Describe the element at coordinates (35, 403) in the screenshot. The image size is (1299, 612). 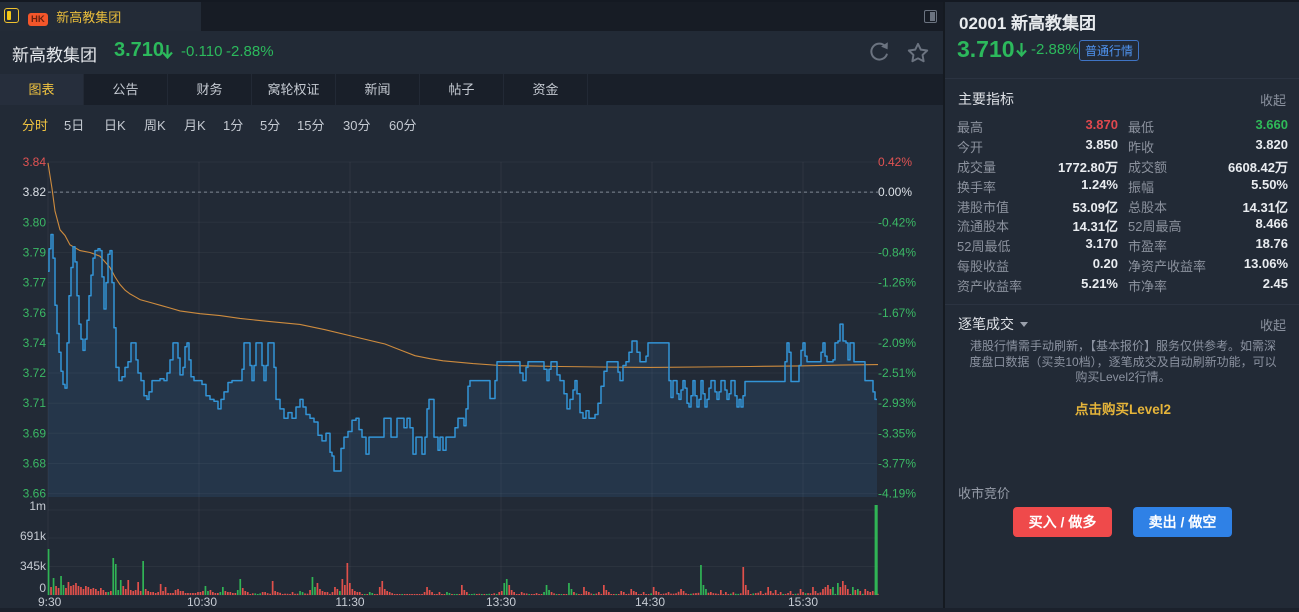
I see `svg-text: 3.71` at that location.